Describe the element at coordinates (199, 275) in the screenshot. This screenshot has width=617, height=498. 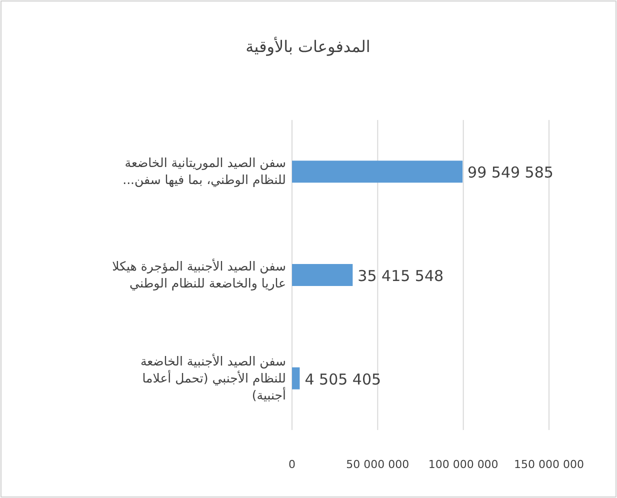
I see `y-tick-label: سفن الصيد الأجنبية المؤجرة هيكلا عاريا والخاضعة للنظام الوطني` at that location.